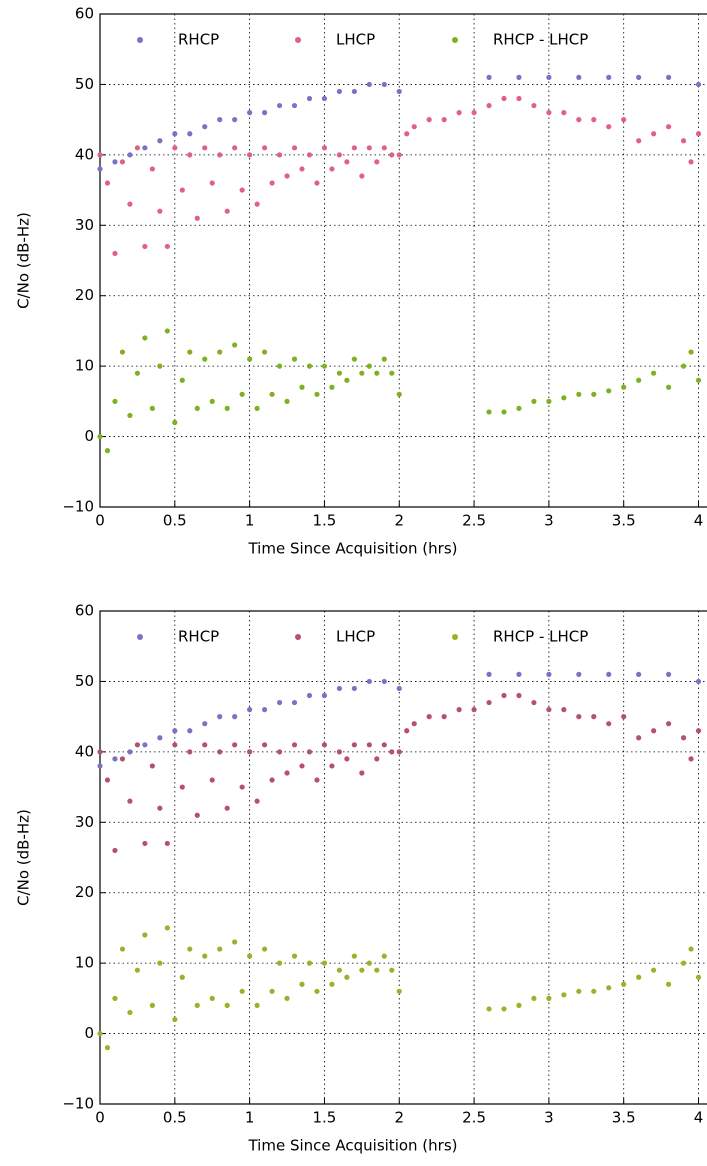 The image size is (707, 1166). Describe the element at coordinates (198, 637) in the screenshot. I see `legend-label: RHCP` at that location.